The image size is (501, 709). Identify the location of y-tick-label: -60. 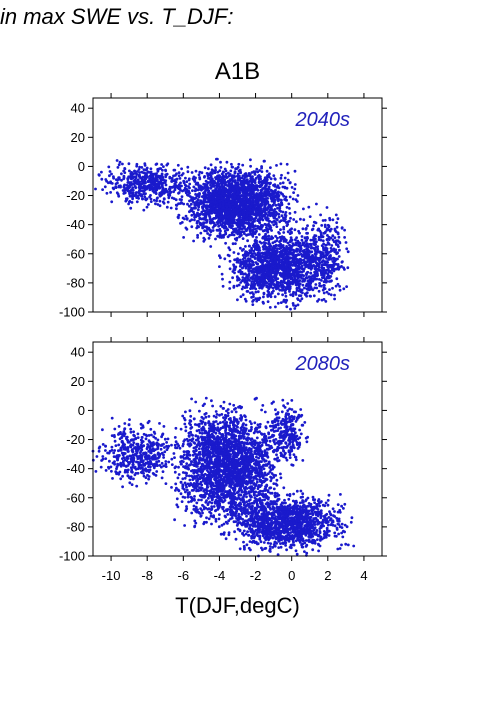
(75, 253).